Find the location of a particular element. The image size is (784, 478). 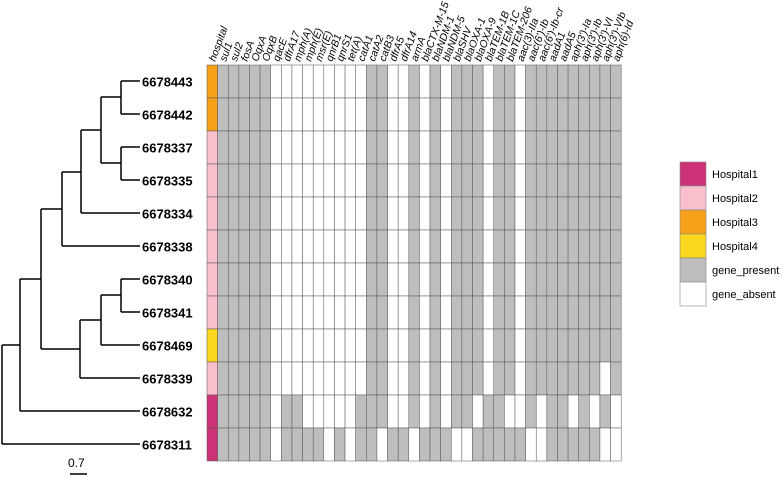

phylogenetic-tree is located at coordinates (70, 262).